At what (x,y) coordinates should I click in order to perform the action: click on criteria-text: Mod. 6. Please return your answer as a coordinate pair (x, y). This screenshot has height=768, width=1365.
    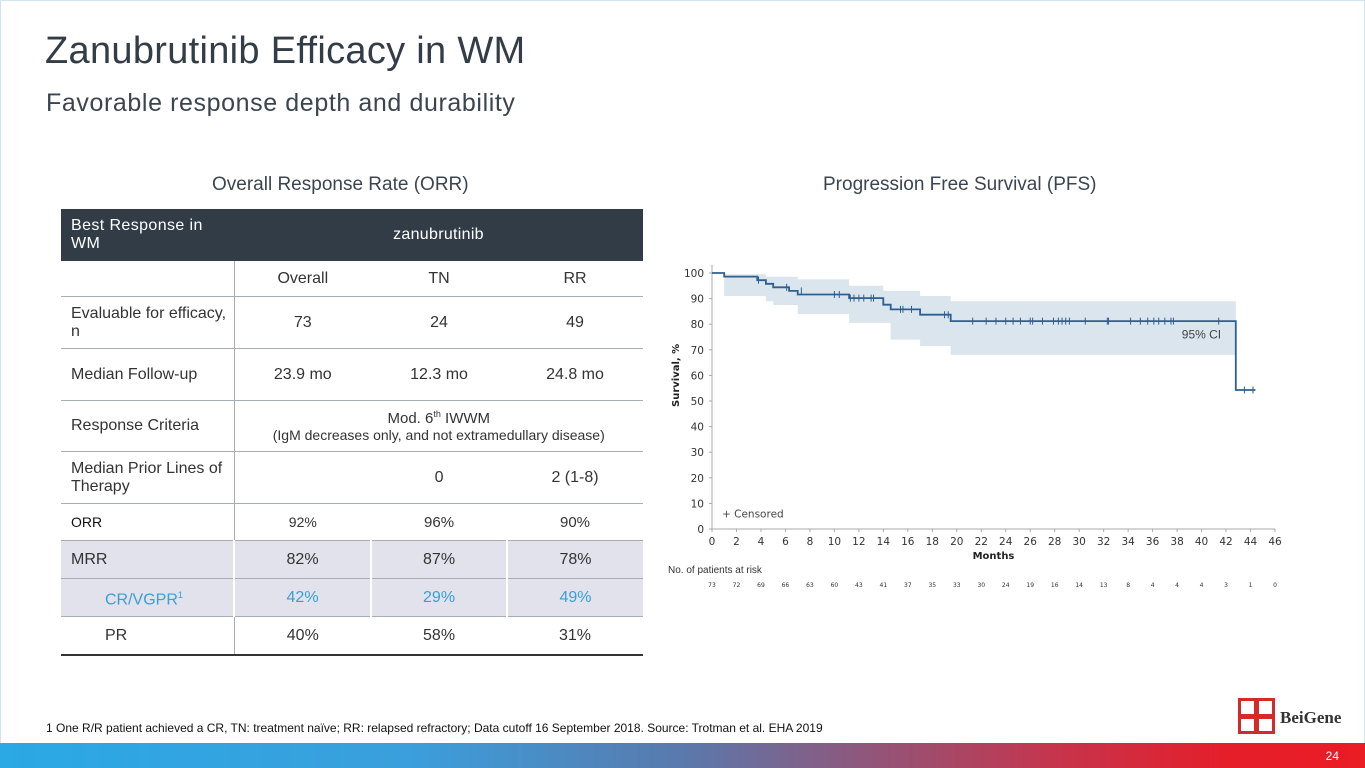
    Looking at the image, I should click on (410, 418).